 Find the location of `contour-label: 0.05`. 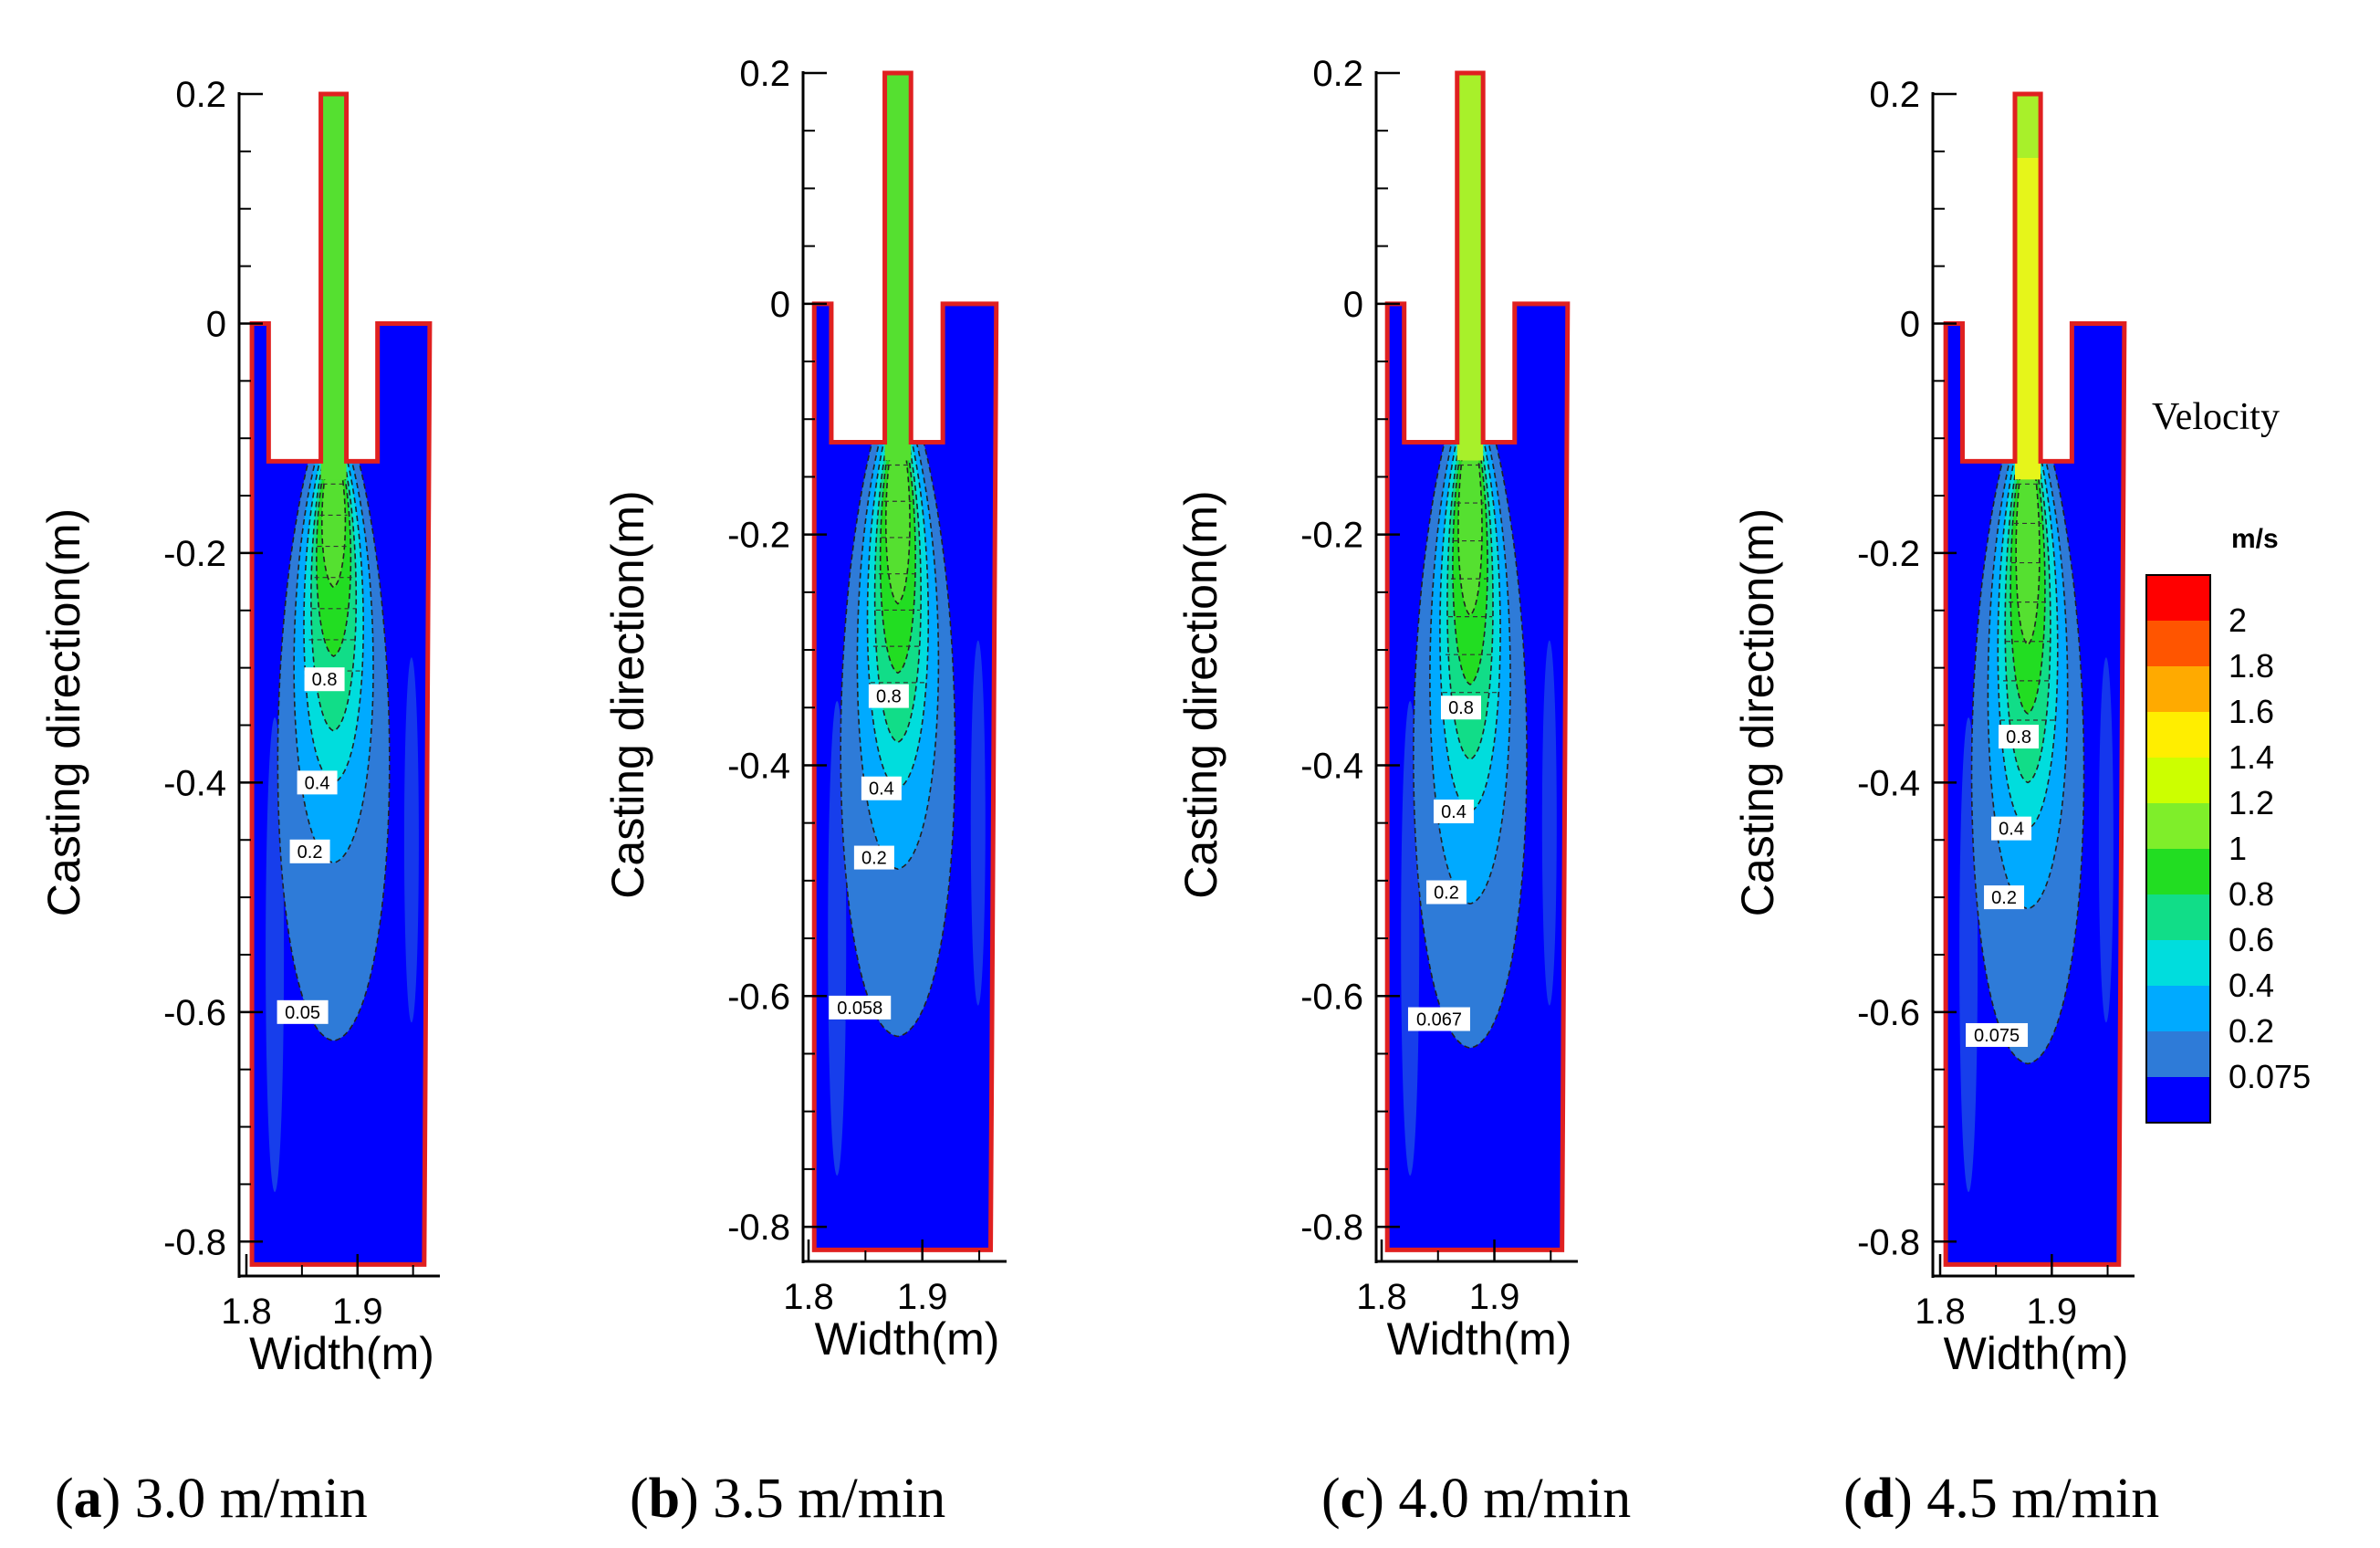

contour-label: 0.05 is located at coordinates (303, 1011).